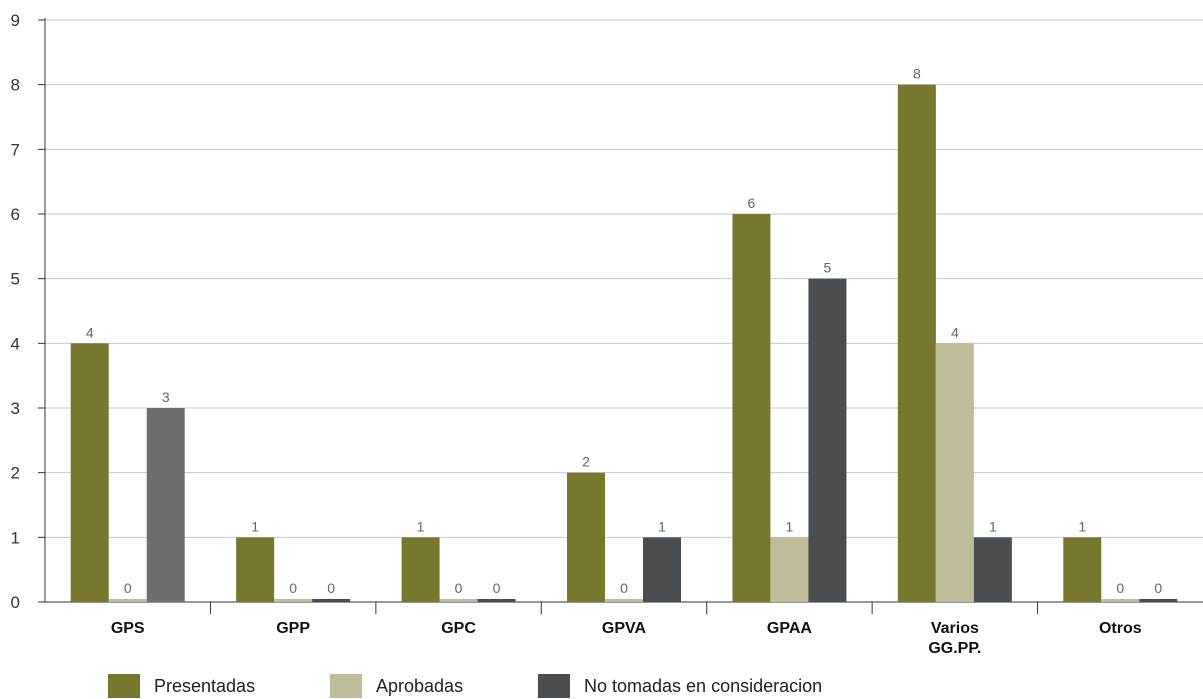 The height and width of the screenshot is (699, 1203). Describe the element at coordinates (15, 214) in the screenshot. I see `y-tick-label: 6` at that location.